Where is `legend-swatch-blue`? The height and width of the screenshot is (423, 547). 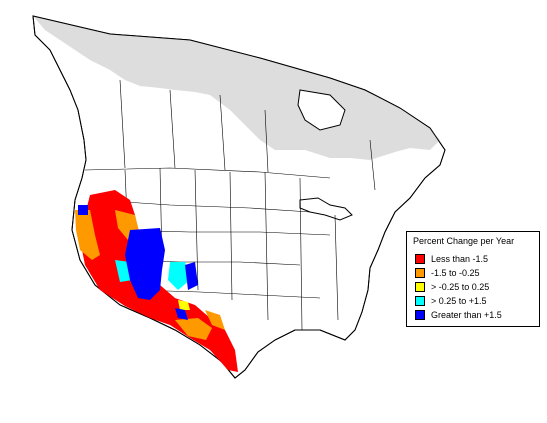
legend-swatch-blue is located at coordinates (420, 315).